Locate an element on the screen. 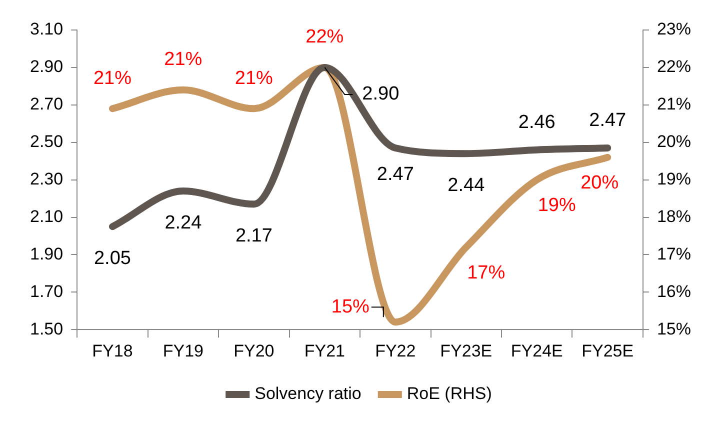 This screenshot has width=721, height=421. y2-tick-label: 20% is located at coordinates (674, 142).